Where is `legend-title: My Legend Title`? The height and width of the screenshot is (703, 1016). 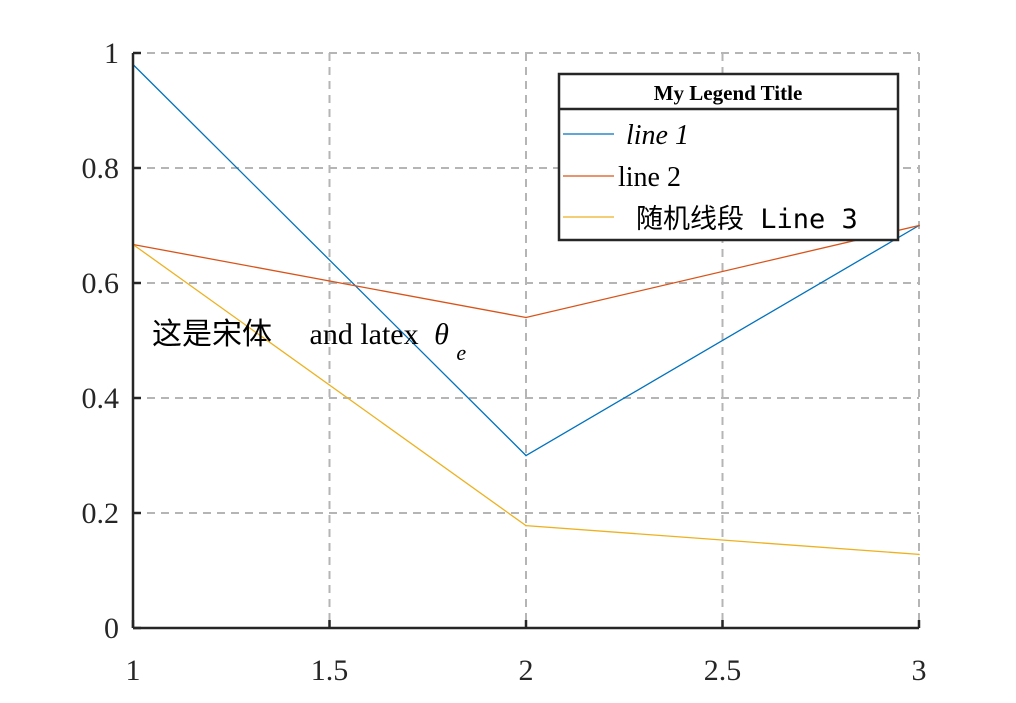
legend-title: My Legend Title is located at coordinates (728, 93).